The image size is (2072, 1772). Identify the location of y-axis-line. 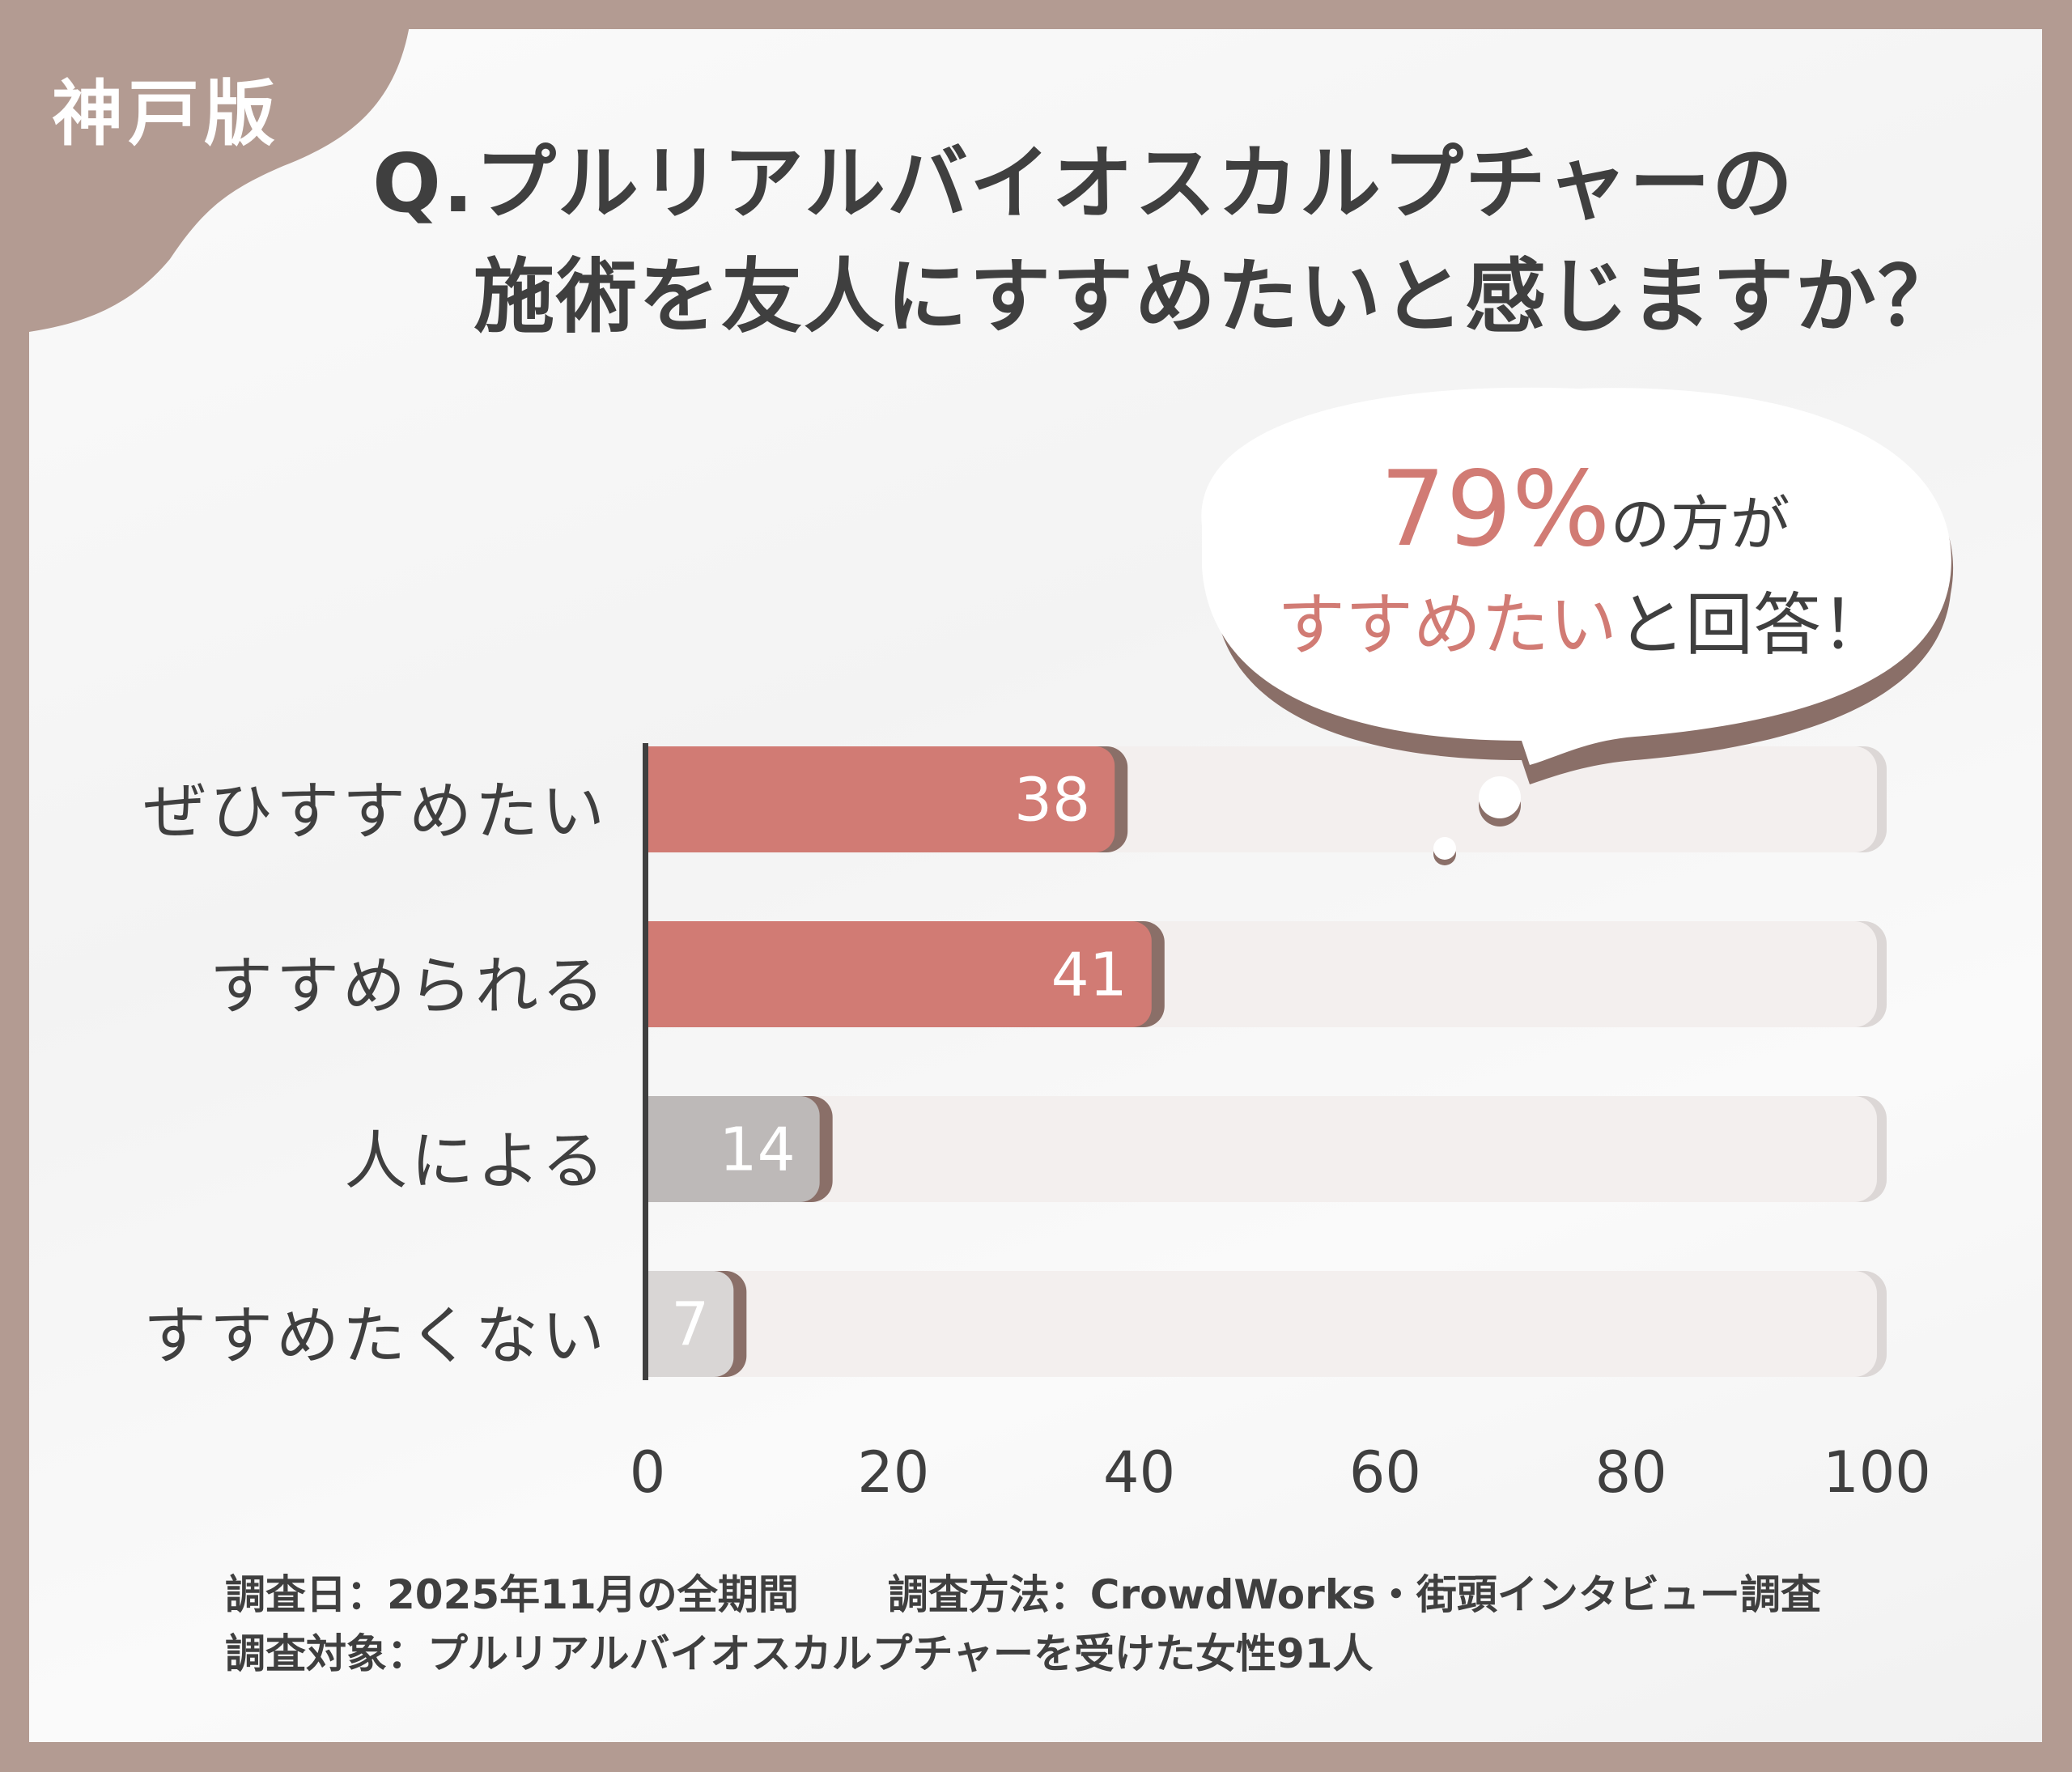
(645, 1062).